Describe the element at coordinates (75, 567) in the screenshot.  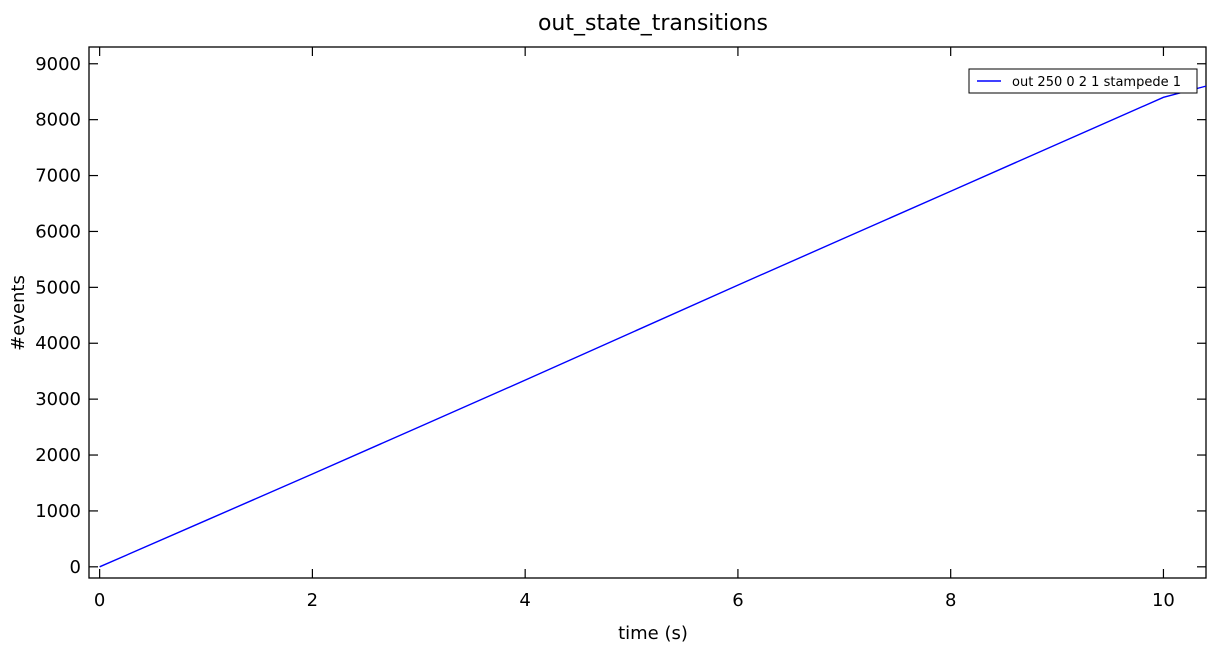
I see `y-tick-label: 0` at that location.